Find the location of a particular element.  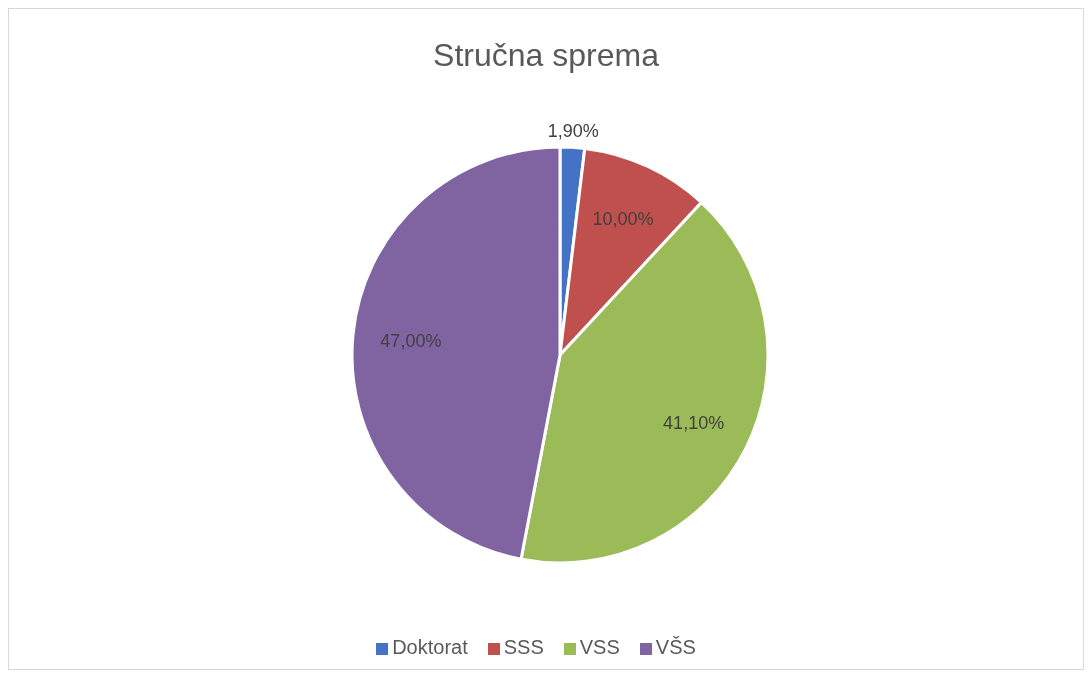

data-label: 47,00% is located at coordinates (411, 340).